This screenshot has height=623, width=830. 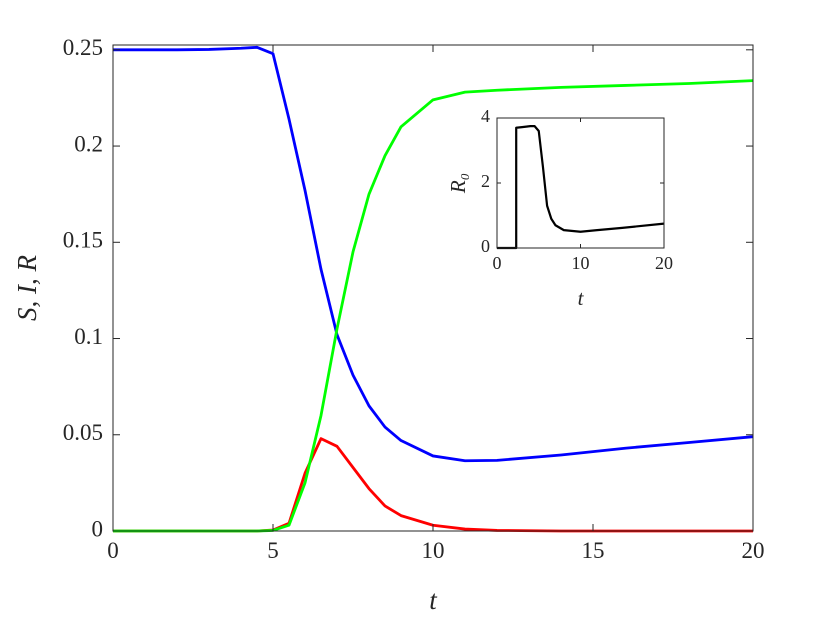 I want to click on y-axis-label: R₀, so click(x=458, y=183).